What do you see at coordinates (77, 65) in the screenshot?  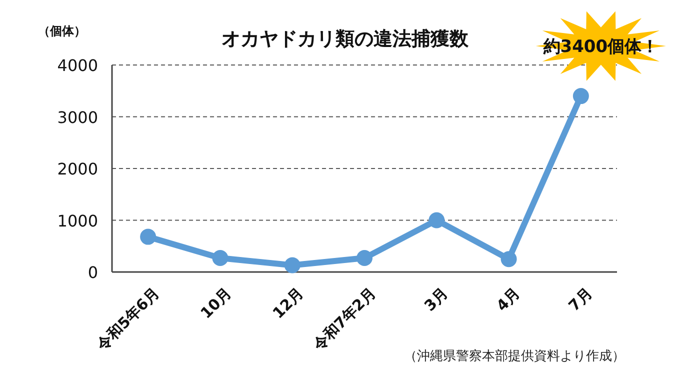 I see `y-tick-label: 4000` at bounding box center [77, 65].